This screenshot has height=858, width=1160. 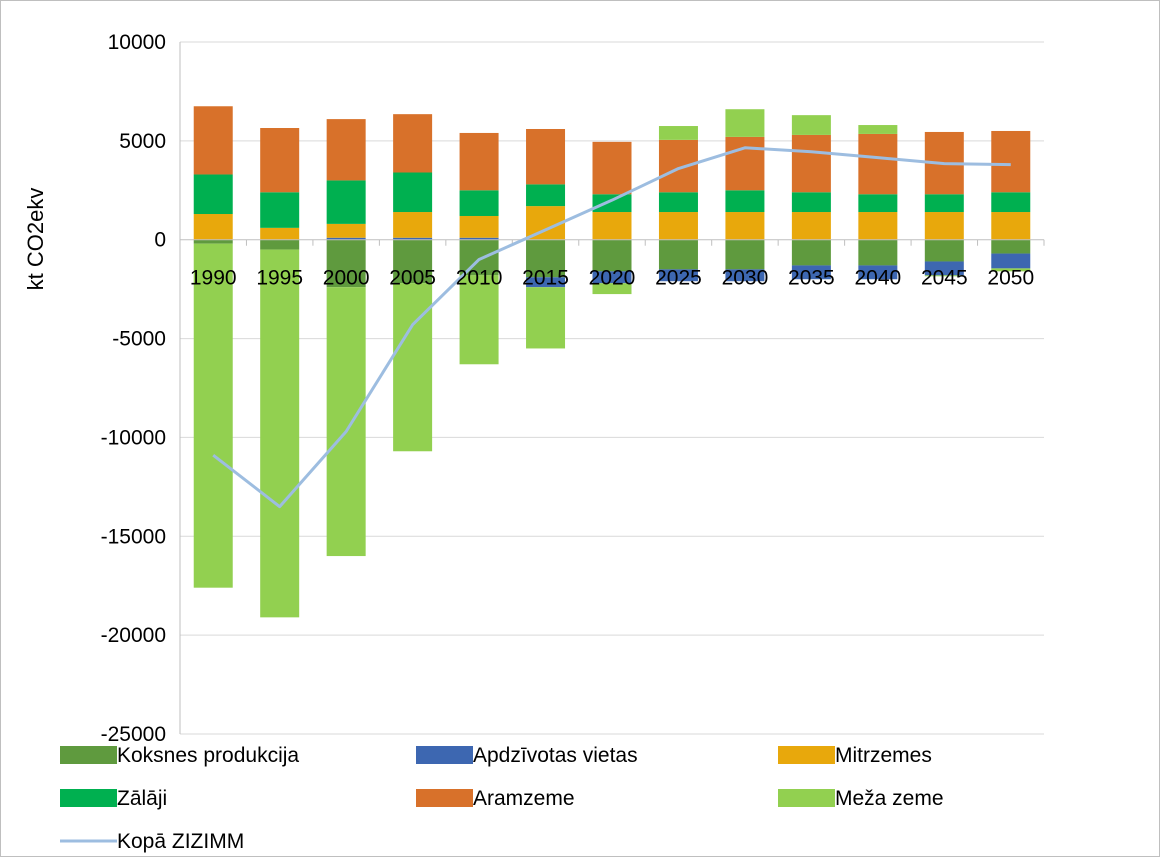 I want to click on x-tick-label: 2045, so click(x=944, y=278).